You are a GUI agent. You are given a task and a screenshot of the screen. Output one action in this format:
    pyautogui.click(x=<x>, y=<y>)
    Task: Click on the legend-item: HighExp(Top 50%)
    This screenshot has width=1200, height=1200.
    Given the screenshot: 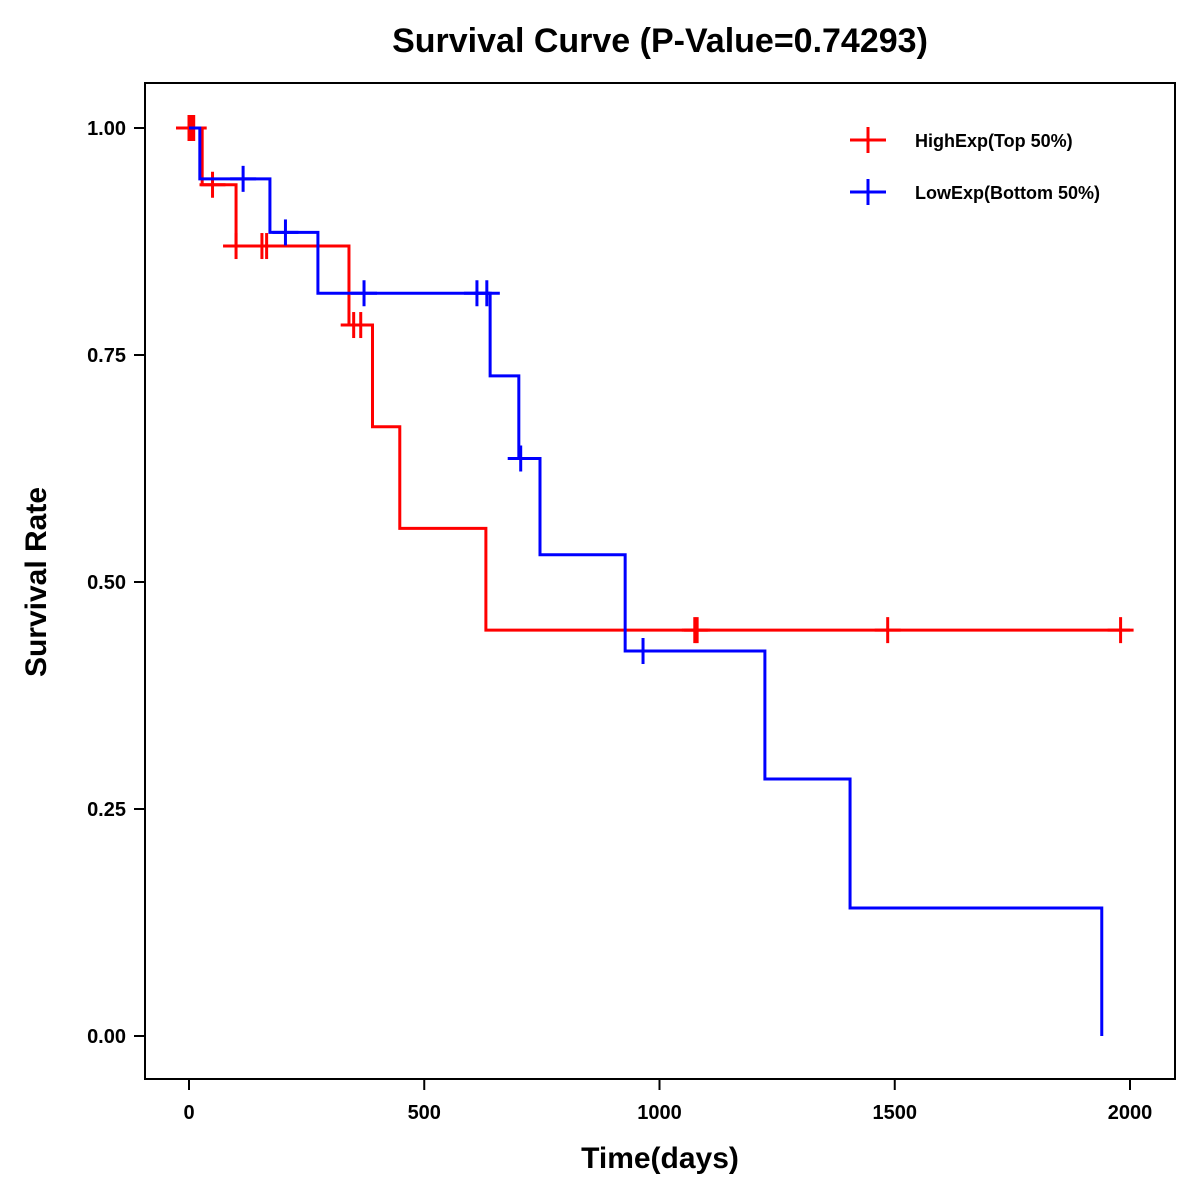 What is the action you would take?
    pyautogui.click(x=961, y=140)
    